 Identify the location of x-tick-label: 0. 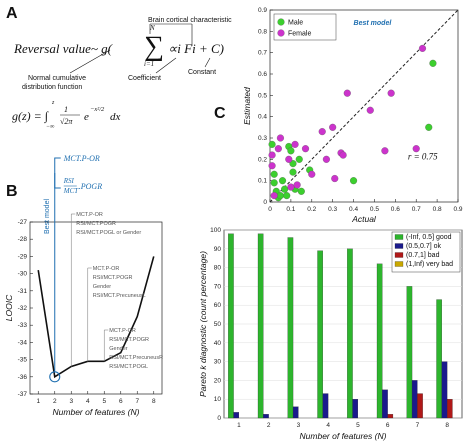
(270, 209).